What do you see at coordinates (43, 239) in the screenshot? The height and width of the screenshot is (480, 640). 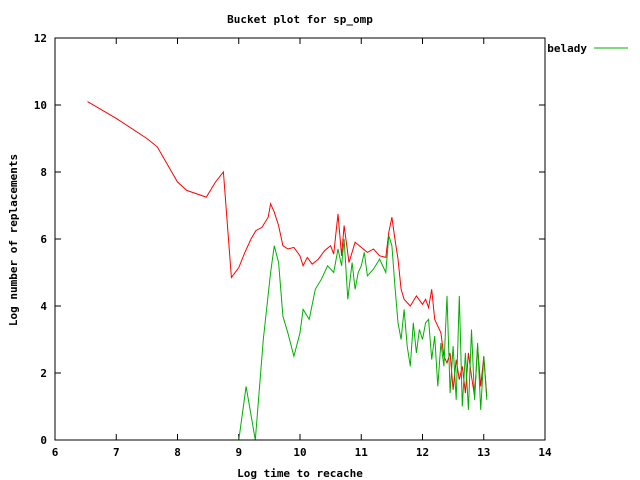 I see `y-tick-label: 6` at bounding box center [43, 239].